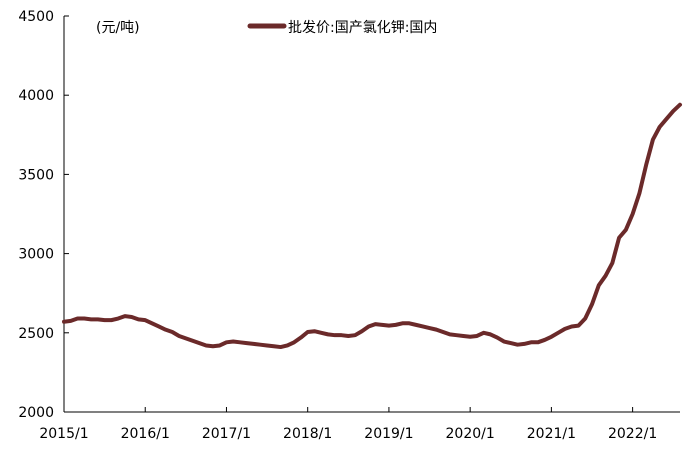 Image resolution: width=700 pixels, height=452 pixels. What do you see at coordinates (43, 215) in the screenshot?
I see `y-axis-ticks: 2000 2500 3000 3500 4000 4500` at bounding box center [43, 215].